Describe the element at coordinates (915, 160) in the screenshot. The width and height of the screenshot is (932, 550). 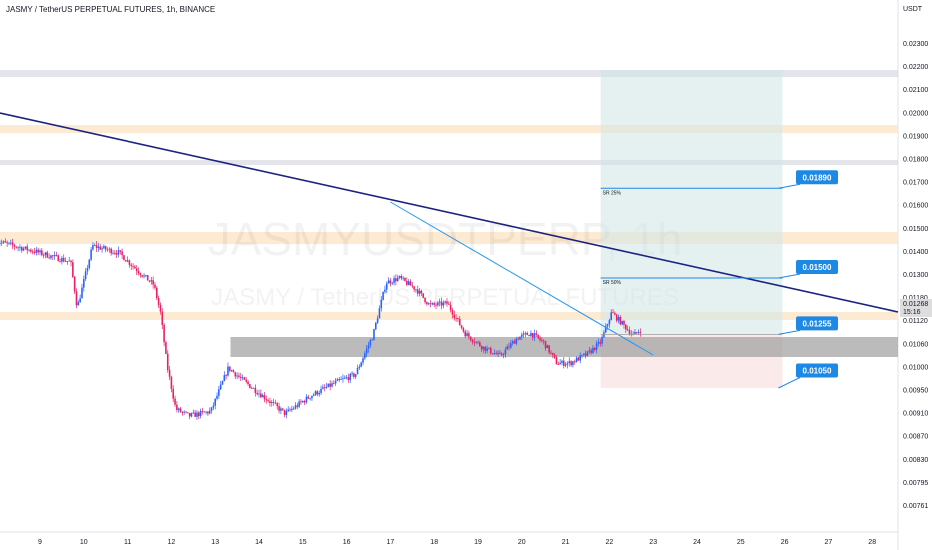
I see `y-tick-5: 0.01800` at that location.